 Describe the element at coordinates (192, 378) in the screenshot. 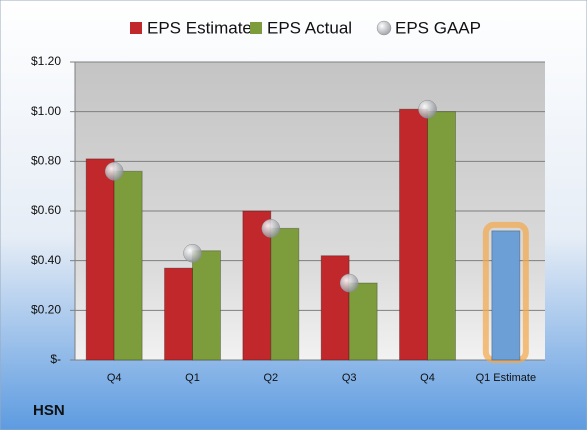

I see `x-tick-label: Q1` at that location.